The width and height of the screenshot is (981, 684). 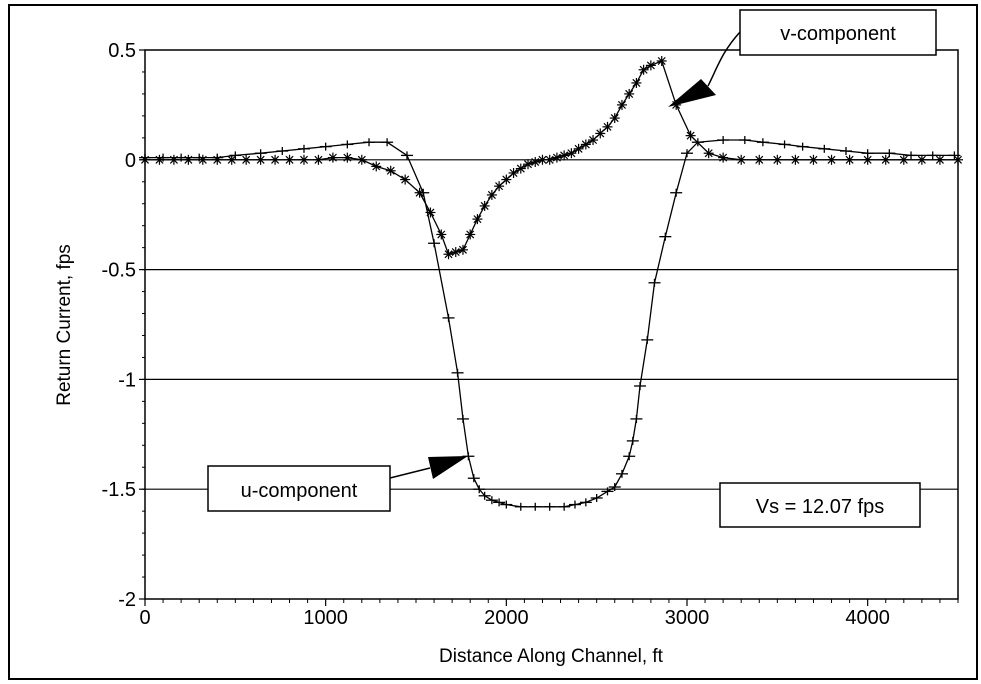 What do you see at coordinates (119, 271) in the screenshot?
I see `y-tick-label-2: -0.5` at bounding box center [119, 271].